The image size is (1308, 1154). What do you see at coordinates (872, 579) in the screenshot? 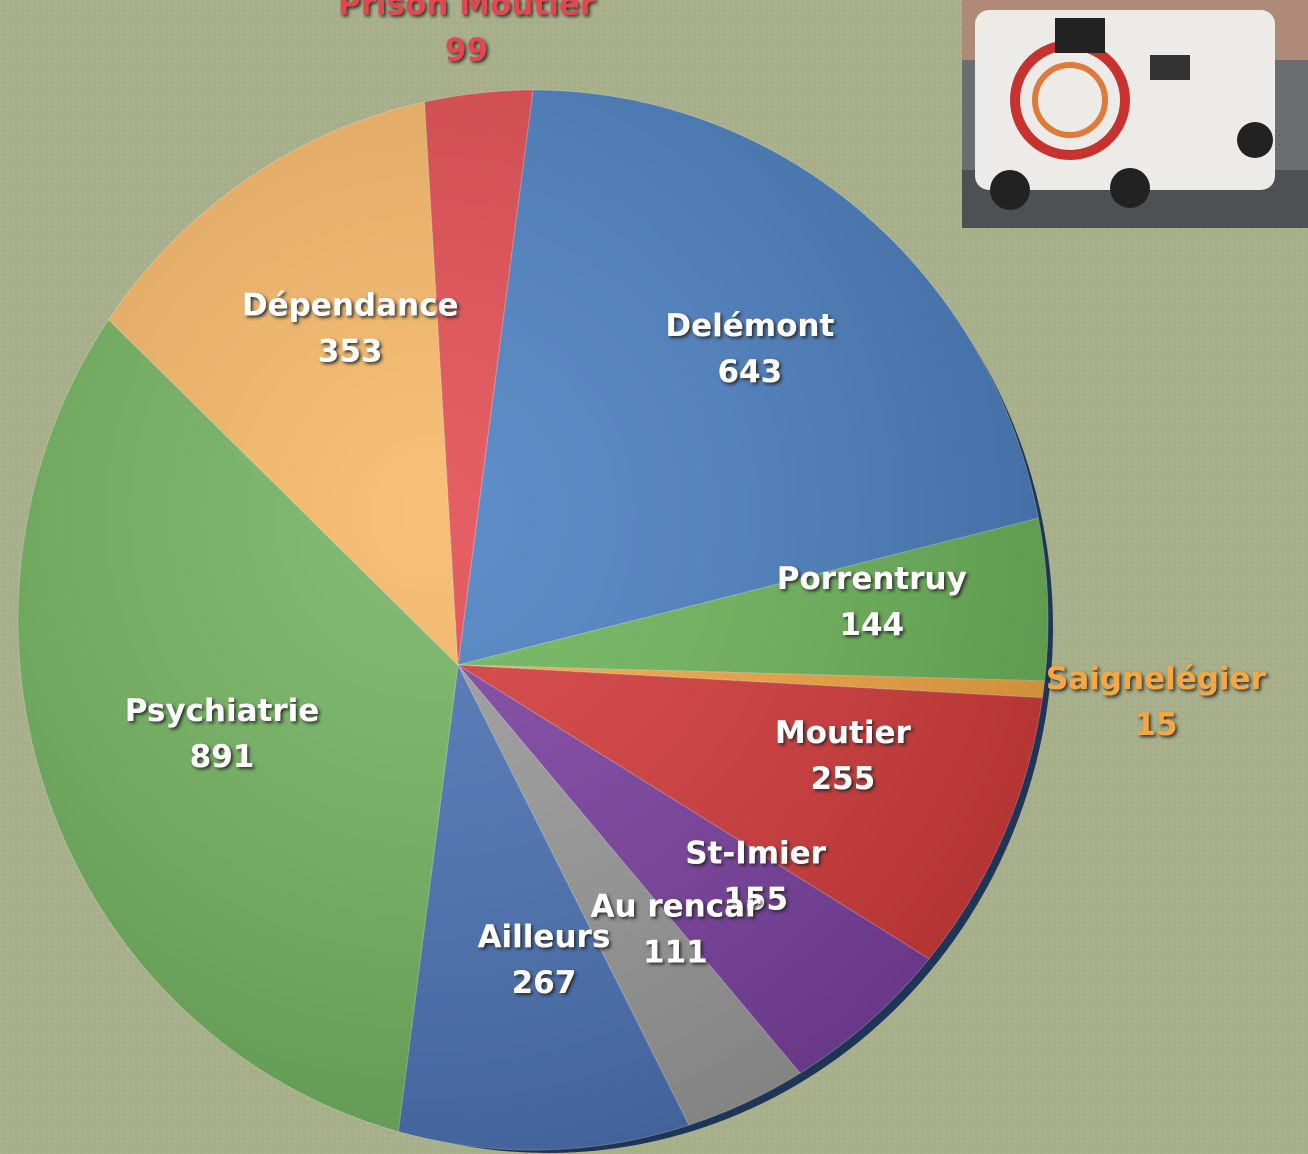
I see `slice-label: Porrentruy` at bounding box center [872, 579].